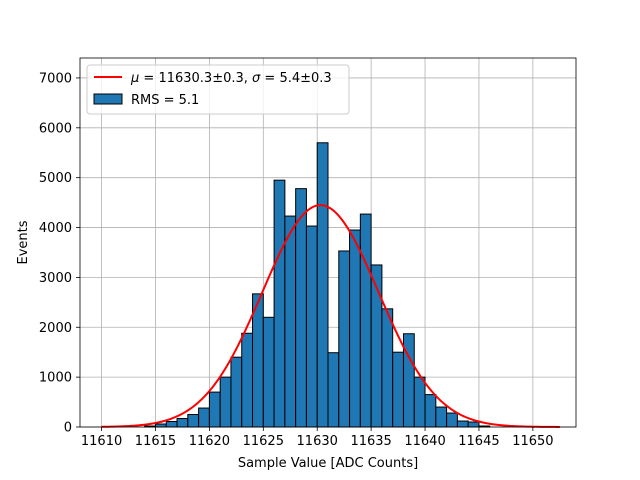  I want to click on x-tick-label: 11625, so click(263, 441).